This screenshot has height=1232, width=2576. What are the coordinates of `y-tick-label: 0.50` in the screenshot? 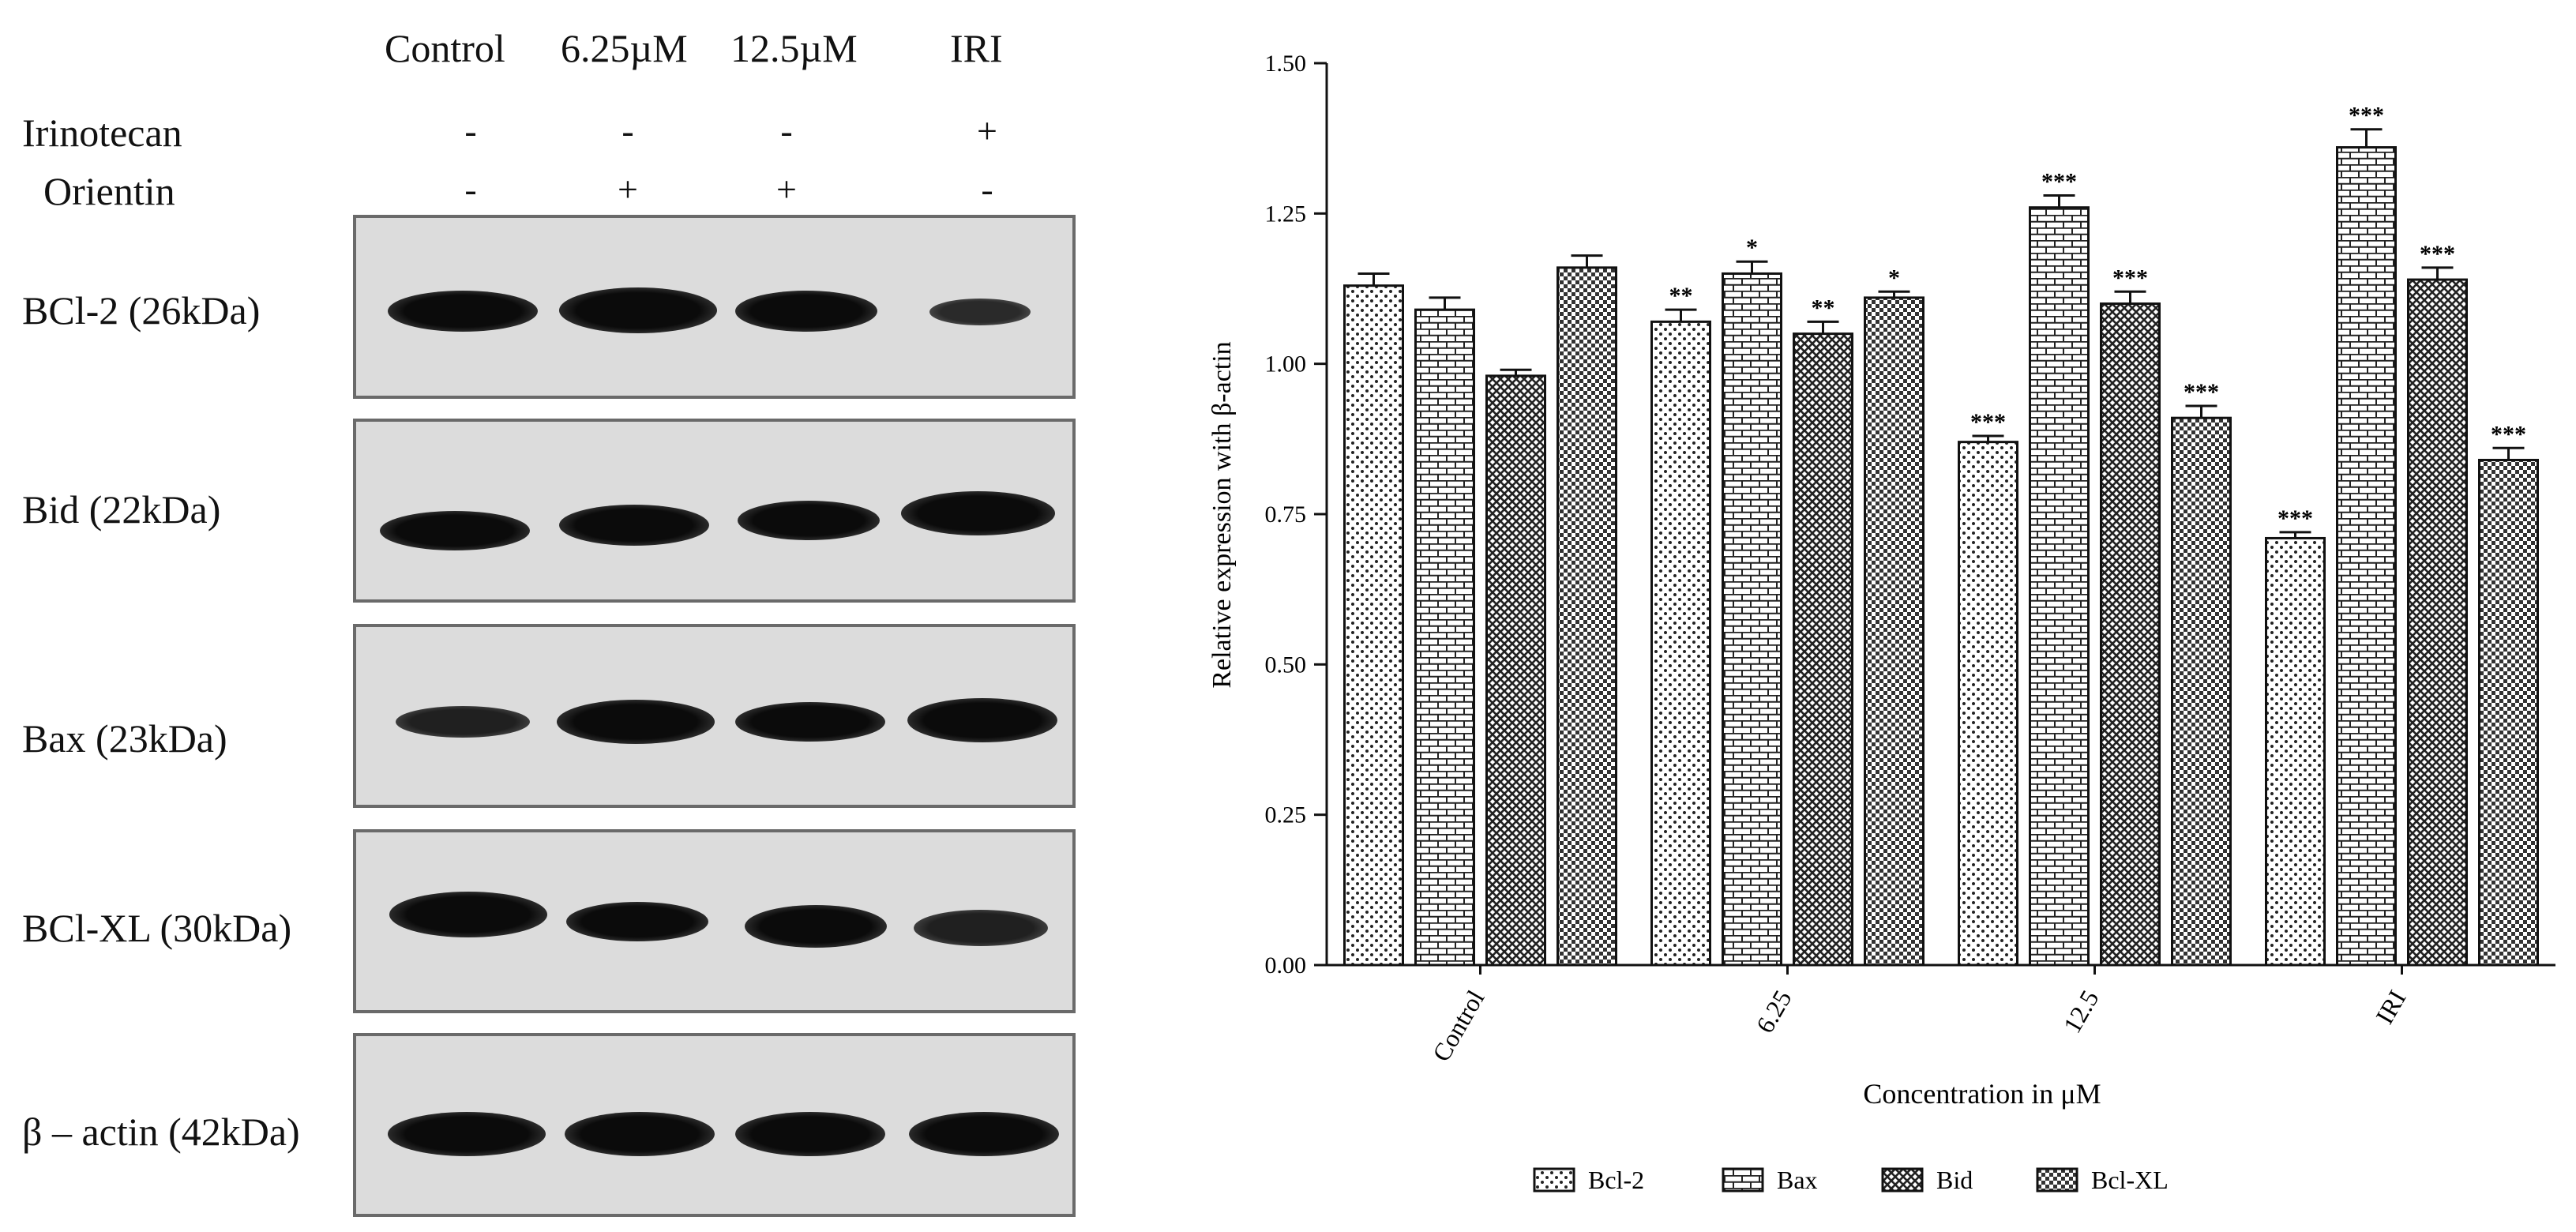 It's located at (1286, 665).